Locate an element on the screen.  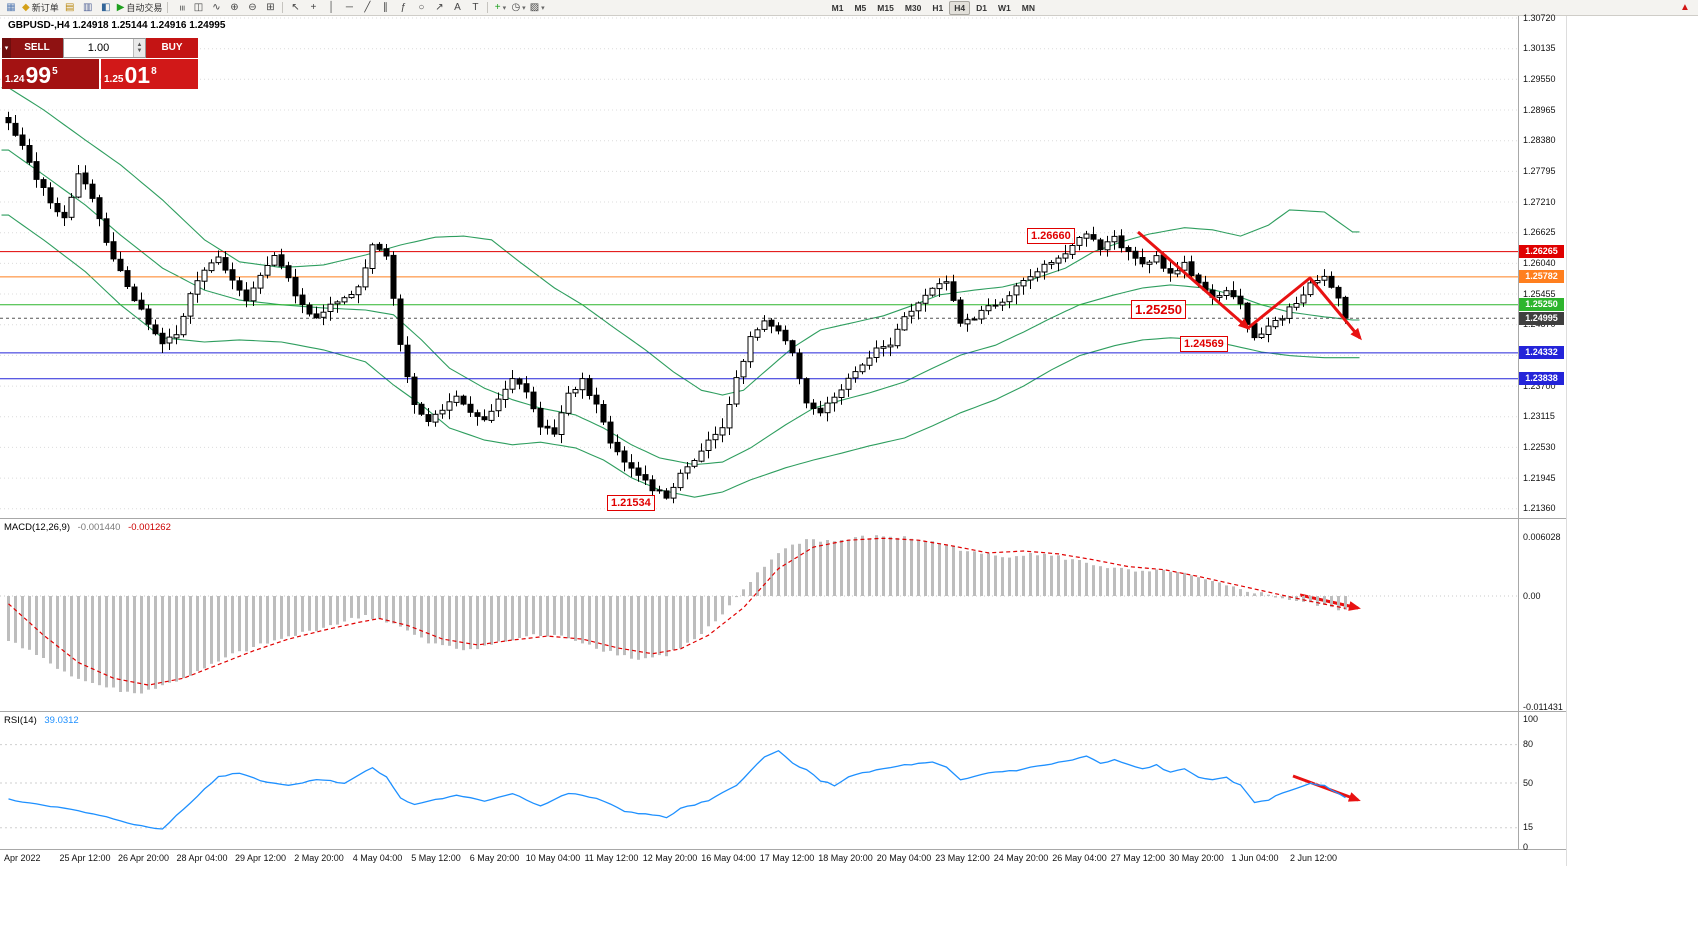
one-click-trading-panel: ▾ SELL 1.00 ▲ ▼ BUY 1.24 99 5 1.25 01 8 is located at coordinates (100, 63).